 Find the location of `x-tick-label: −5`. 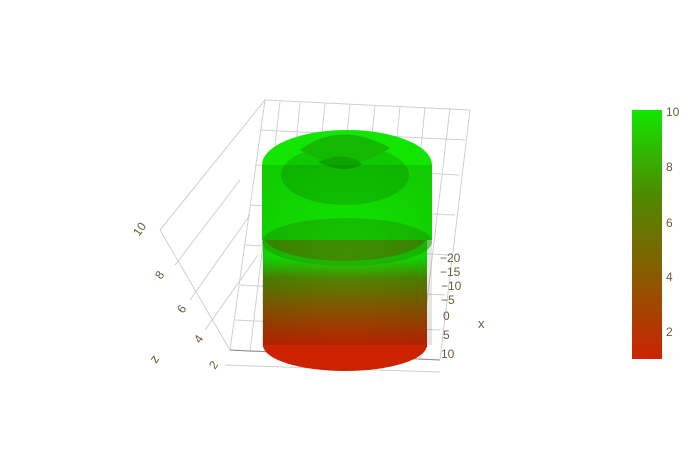

x-tick-label: −5 is located at coordinates (448, 300).